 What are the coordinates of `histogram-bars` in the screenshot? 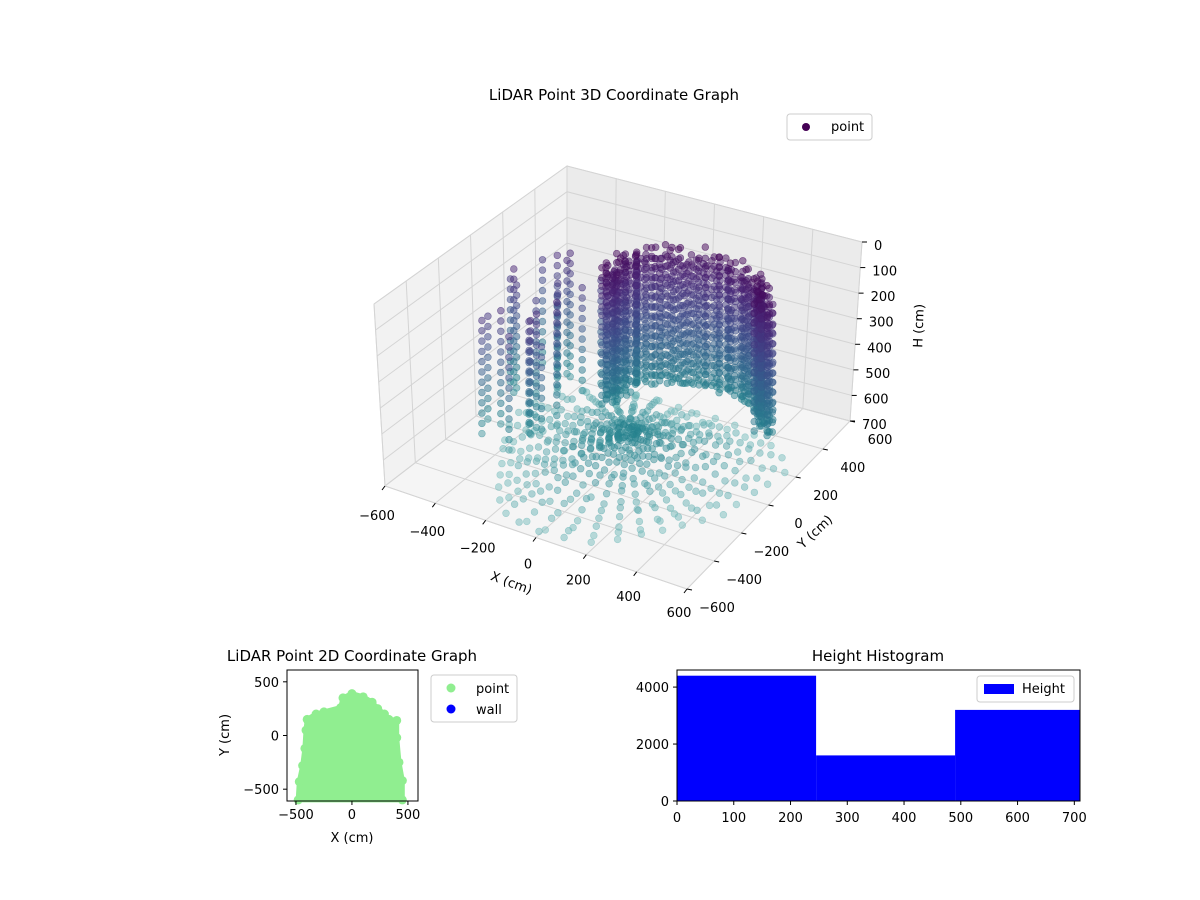 It's located at (878, 738).